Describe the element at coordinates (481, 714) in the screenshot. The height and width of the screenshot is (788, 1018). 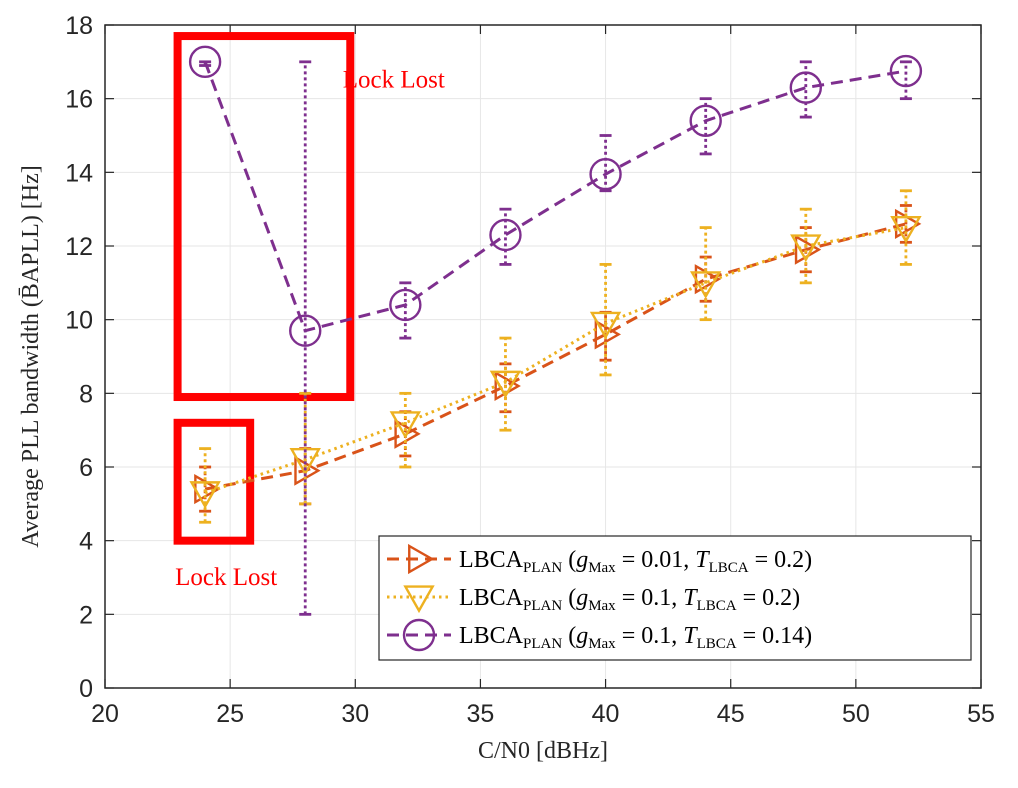
I see `x-tick-label: 35` at that location.